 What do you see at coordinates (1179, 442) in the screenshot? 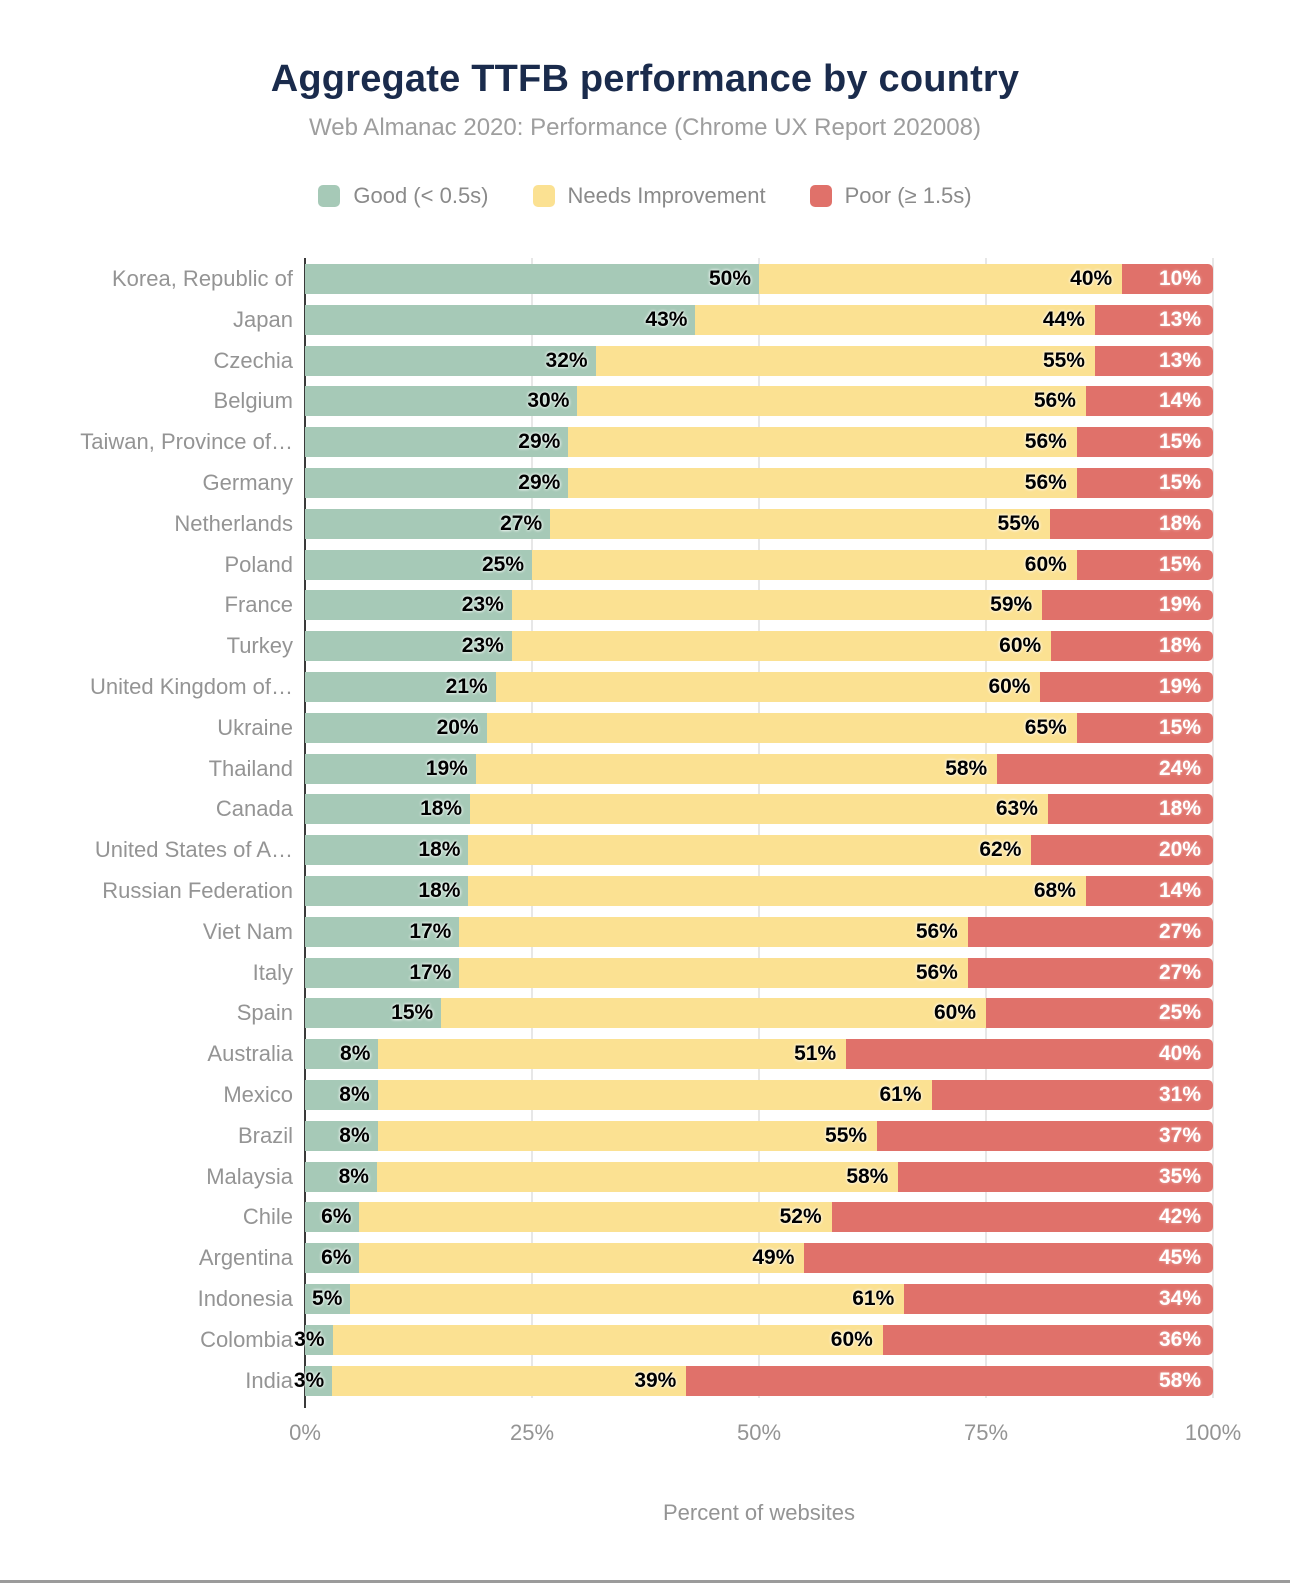
I see `value-label: 15%` at bounding box center [1179, 442].